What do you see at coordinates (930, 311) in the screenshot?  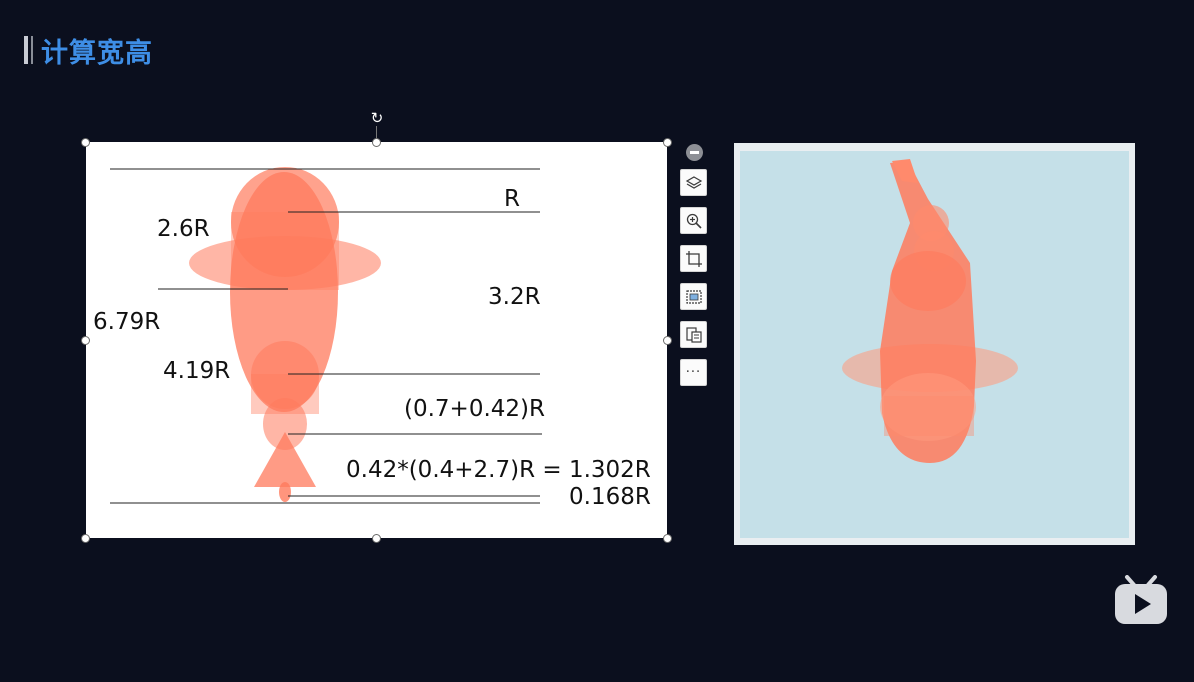 I see `koi-render-graphic` at bounding box center [930, 311].